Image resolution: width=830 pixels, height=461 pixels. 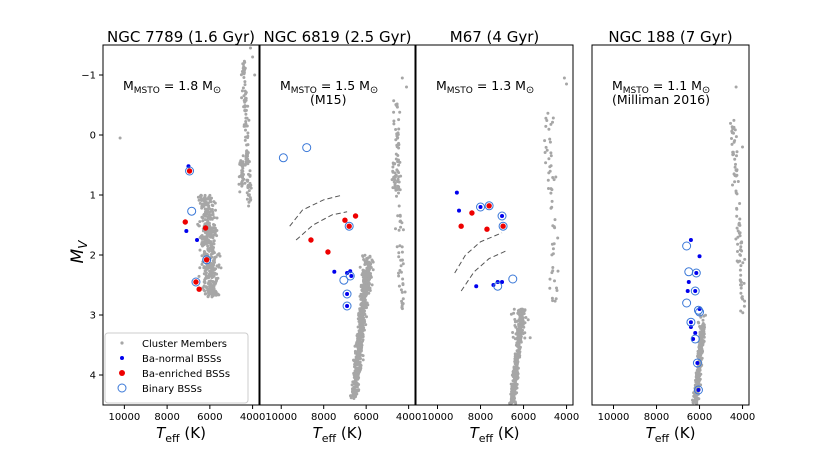 I want to click on x-tick-label: 6000, so click(x=365, y=417).